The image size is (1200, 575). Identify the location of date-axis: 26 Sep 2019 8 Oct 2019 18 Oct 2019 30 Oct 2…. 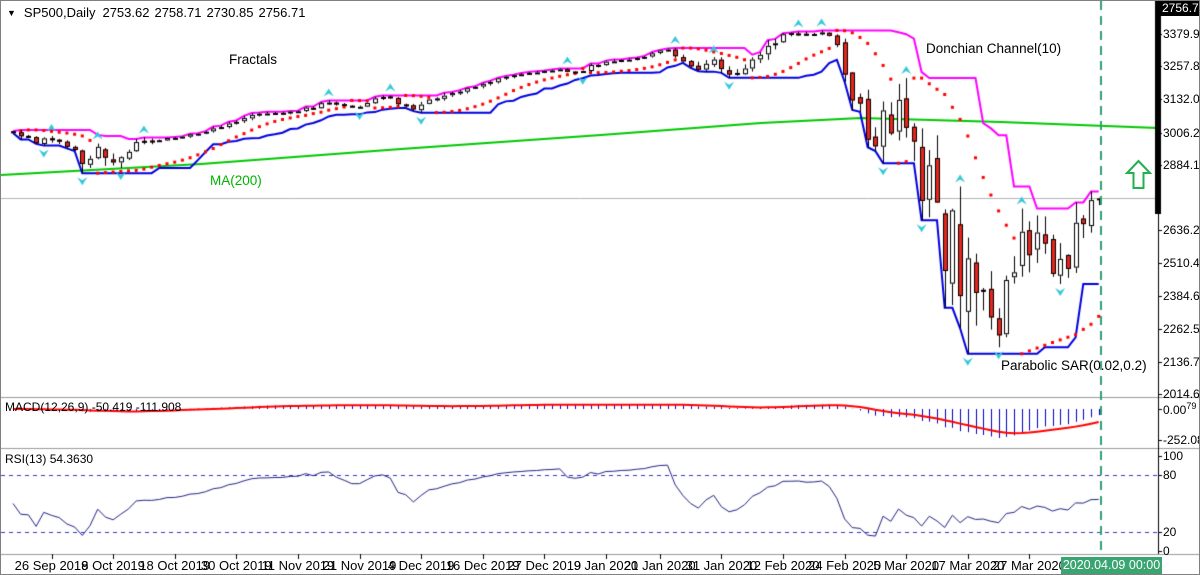
(600, 566).